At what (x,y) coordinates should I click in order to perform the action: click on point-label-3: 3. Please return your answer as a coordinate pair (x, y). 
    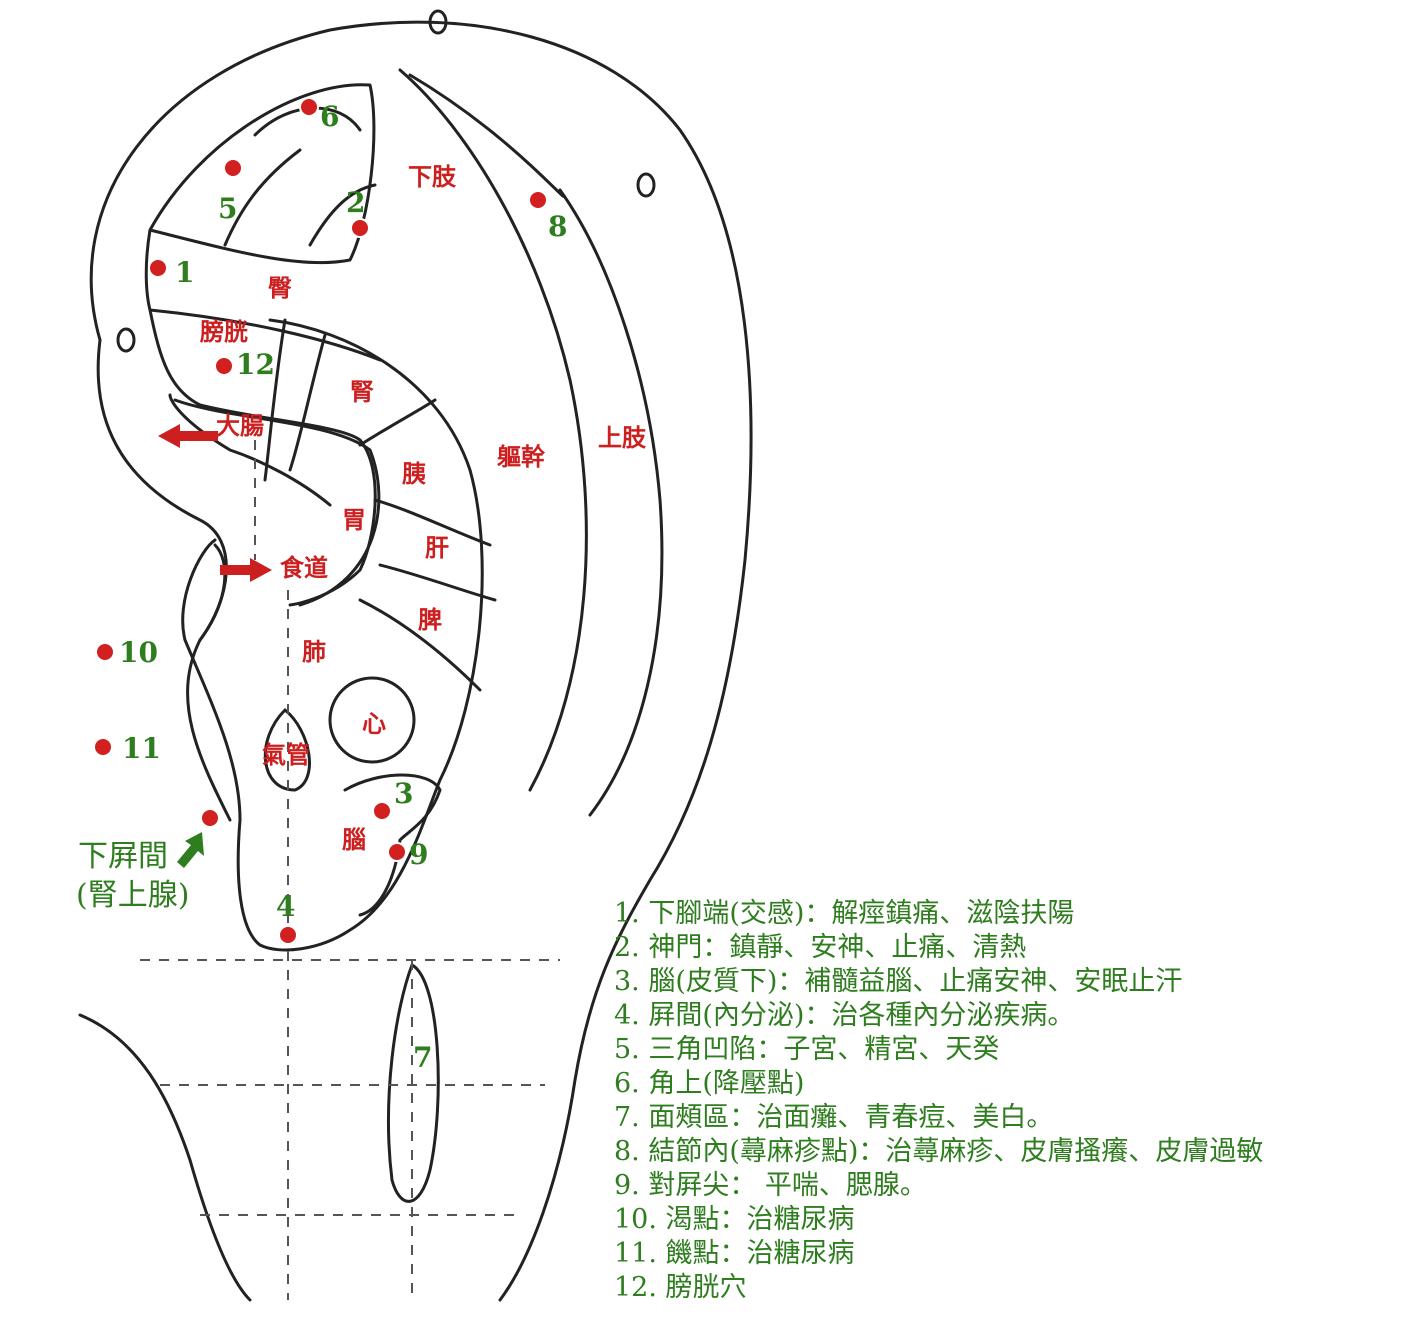
    Looking at the image, I should click on (403, 793).